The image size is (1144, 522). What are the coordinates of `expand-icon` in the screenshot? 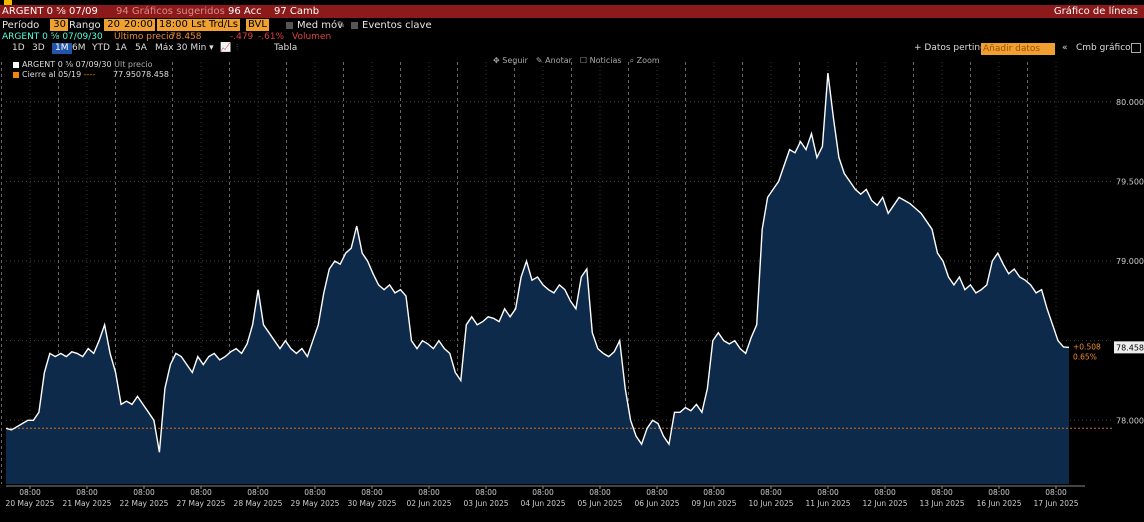 It's located at (1136, 48).